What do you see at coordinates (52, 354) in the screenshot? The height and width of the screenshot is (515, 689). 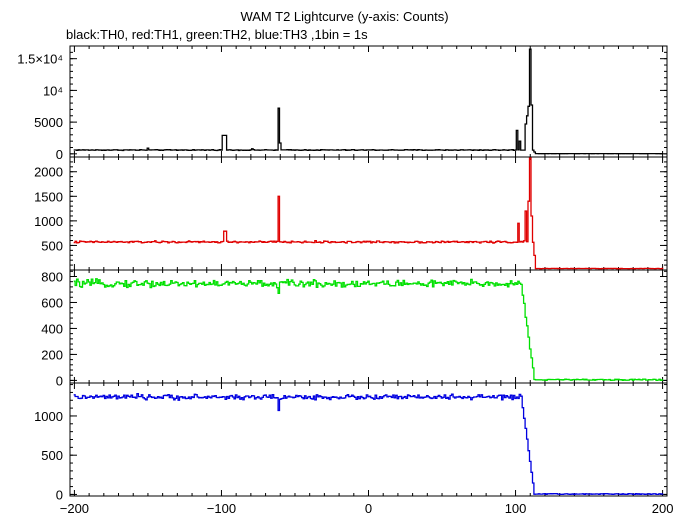 I see `y-tick-label: 200` at bounding box center [52, 354].